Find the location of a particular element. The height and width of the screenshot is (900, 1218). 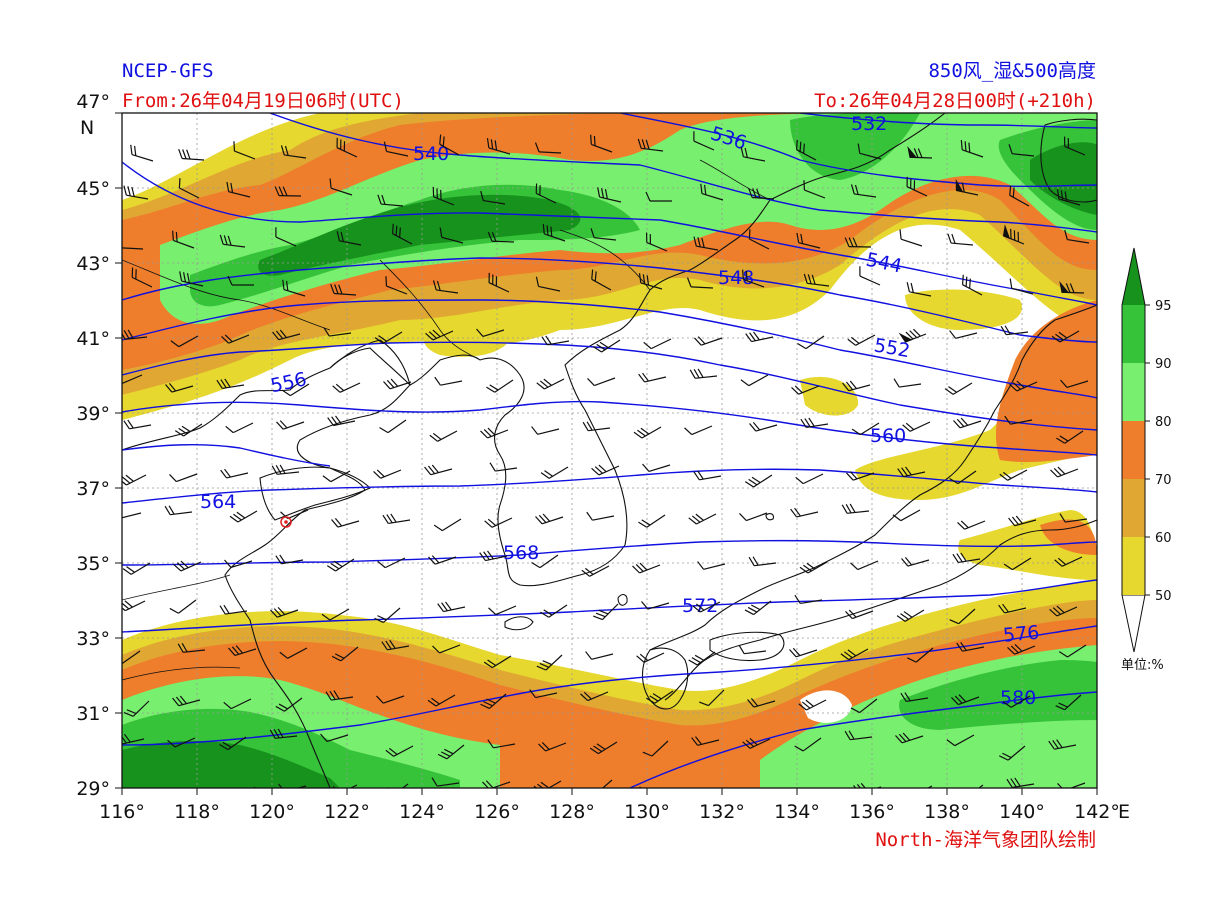

x-tick-label: 130° is located at coordinates (647, 812).